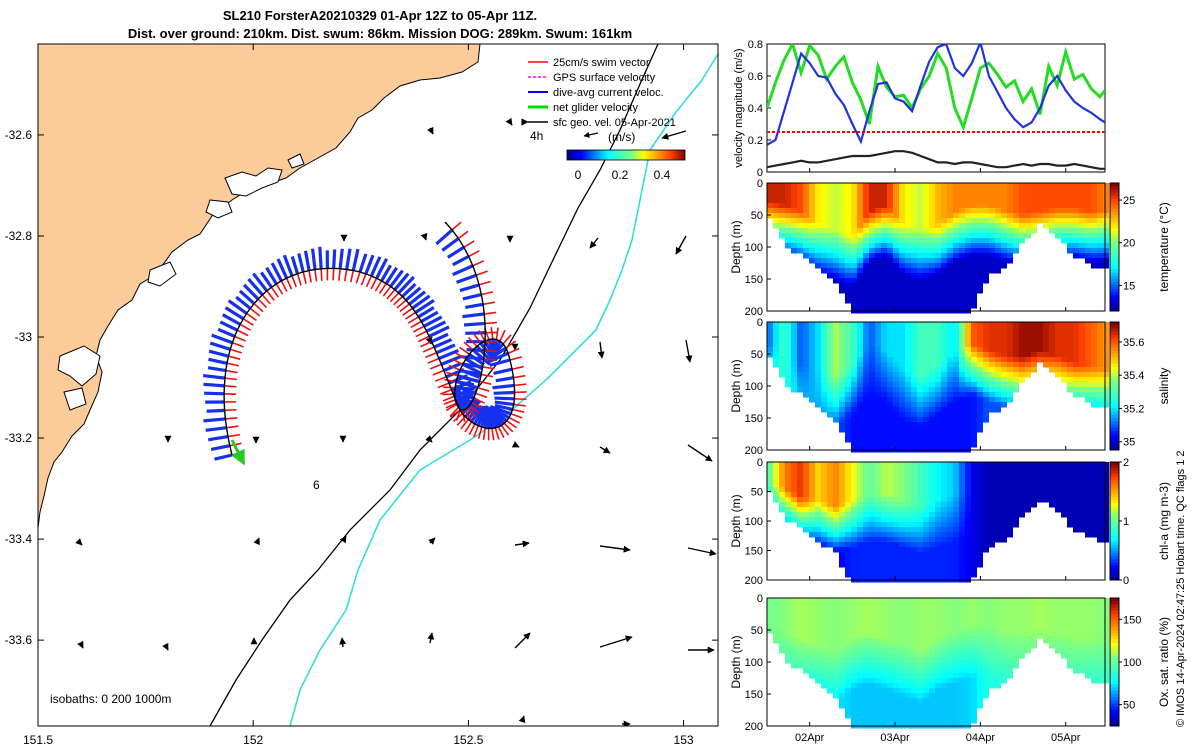  What do you see at coordinates (736, 385) in the screenshot?
I see `y-axis-label: Depth (m)` at bounding box center [736, 385].